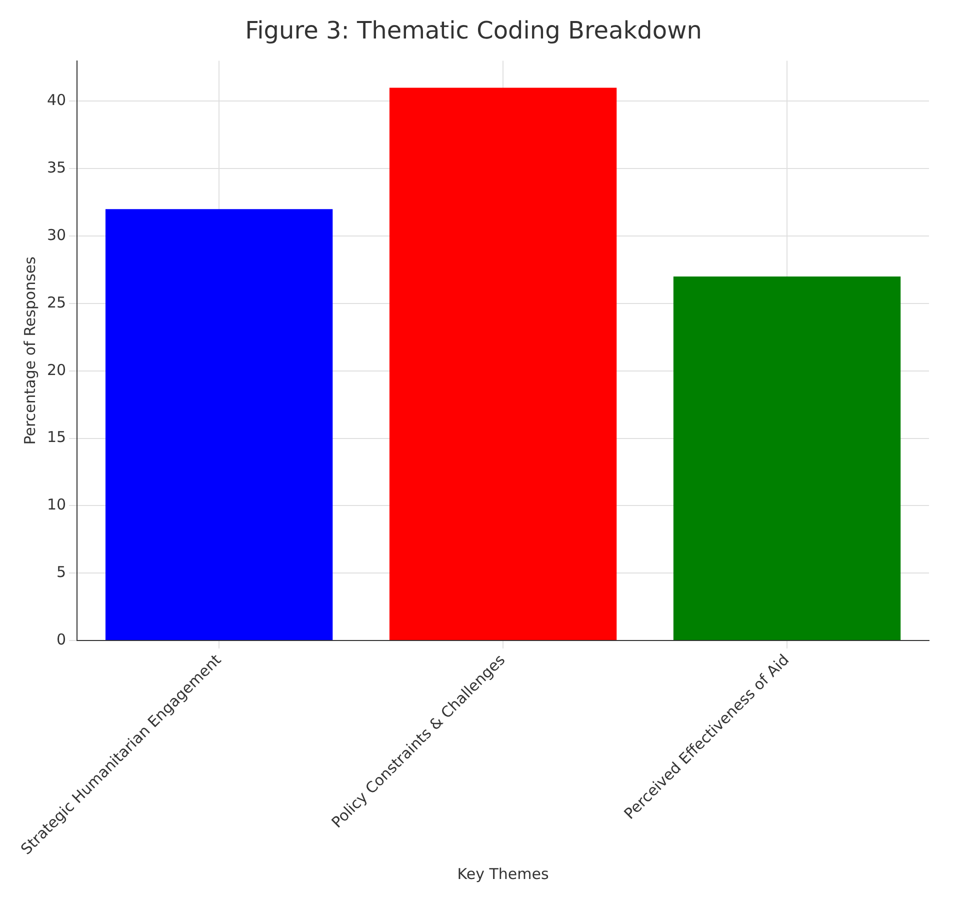 This screenshot has width=967, height=906. Describe the element at coordinates (56, 235) in the screenshot. I see `y-tick-label: 30` at that location.